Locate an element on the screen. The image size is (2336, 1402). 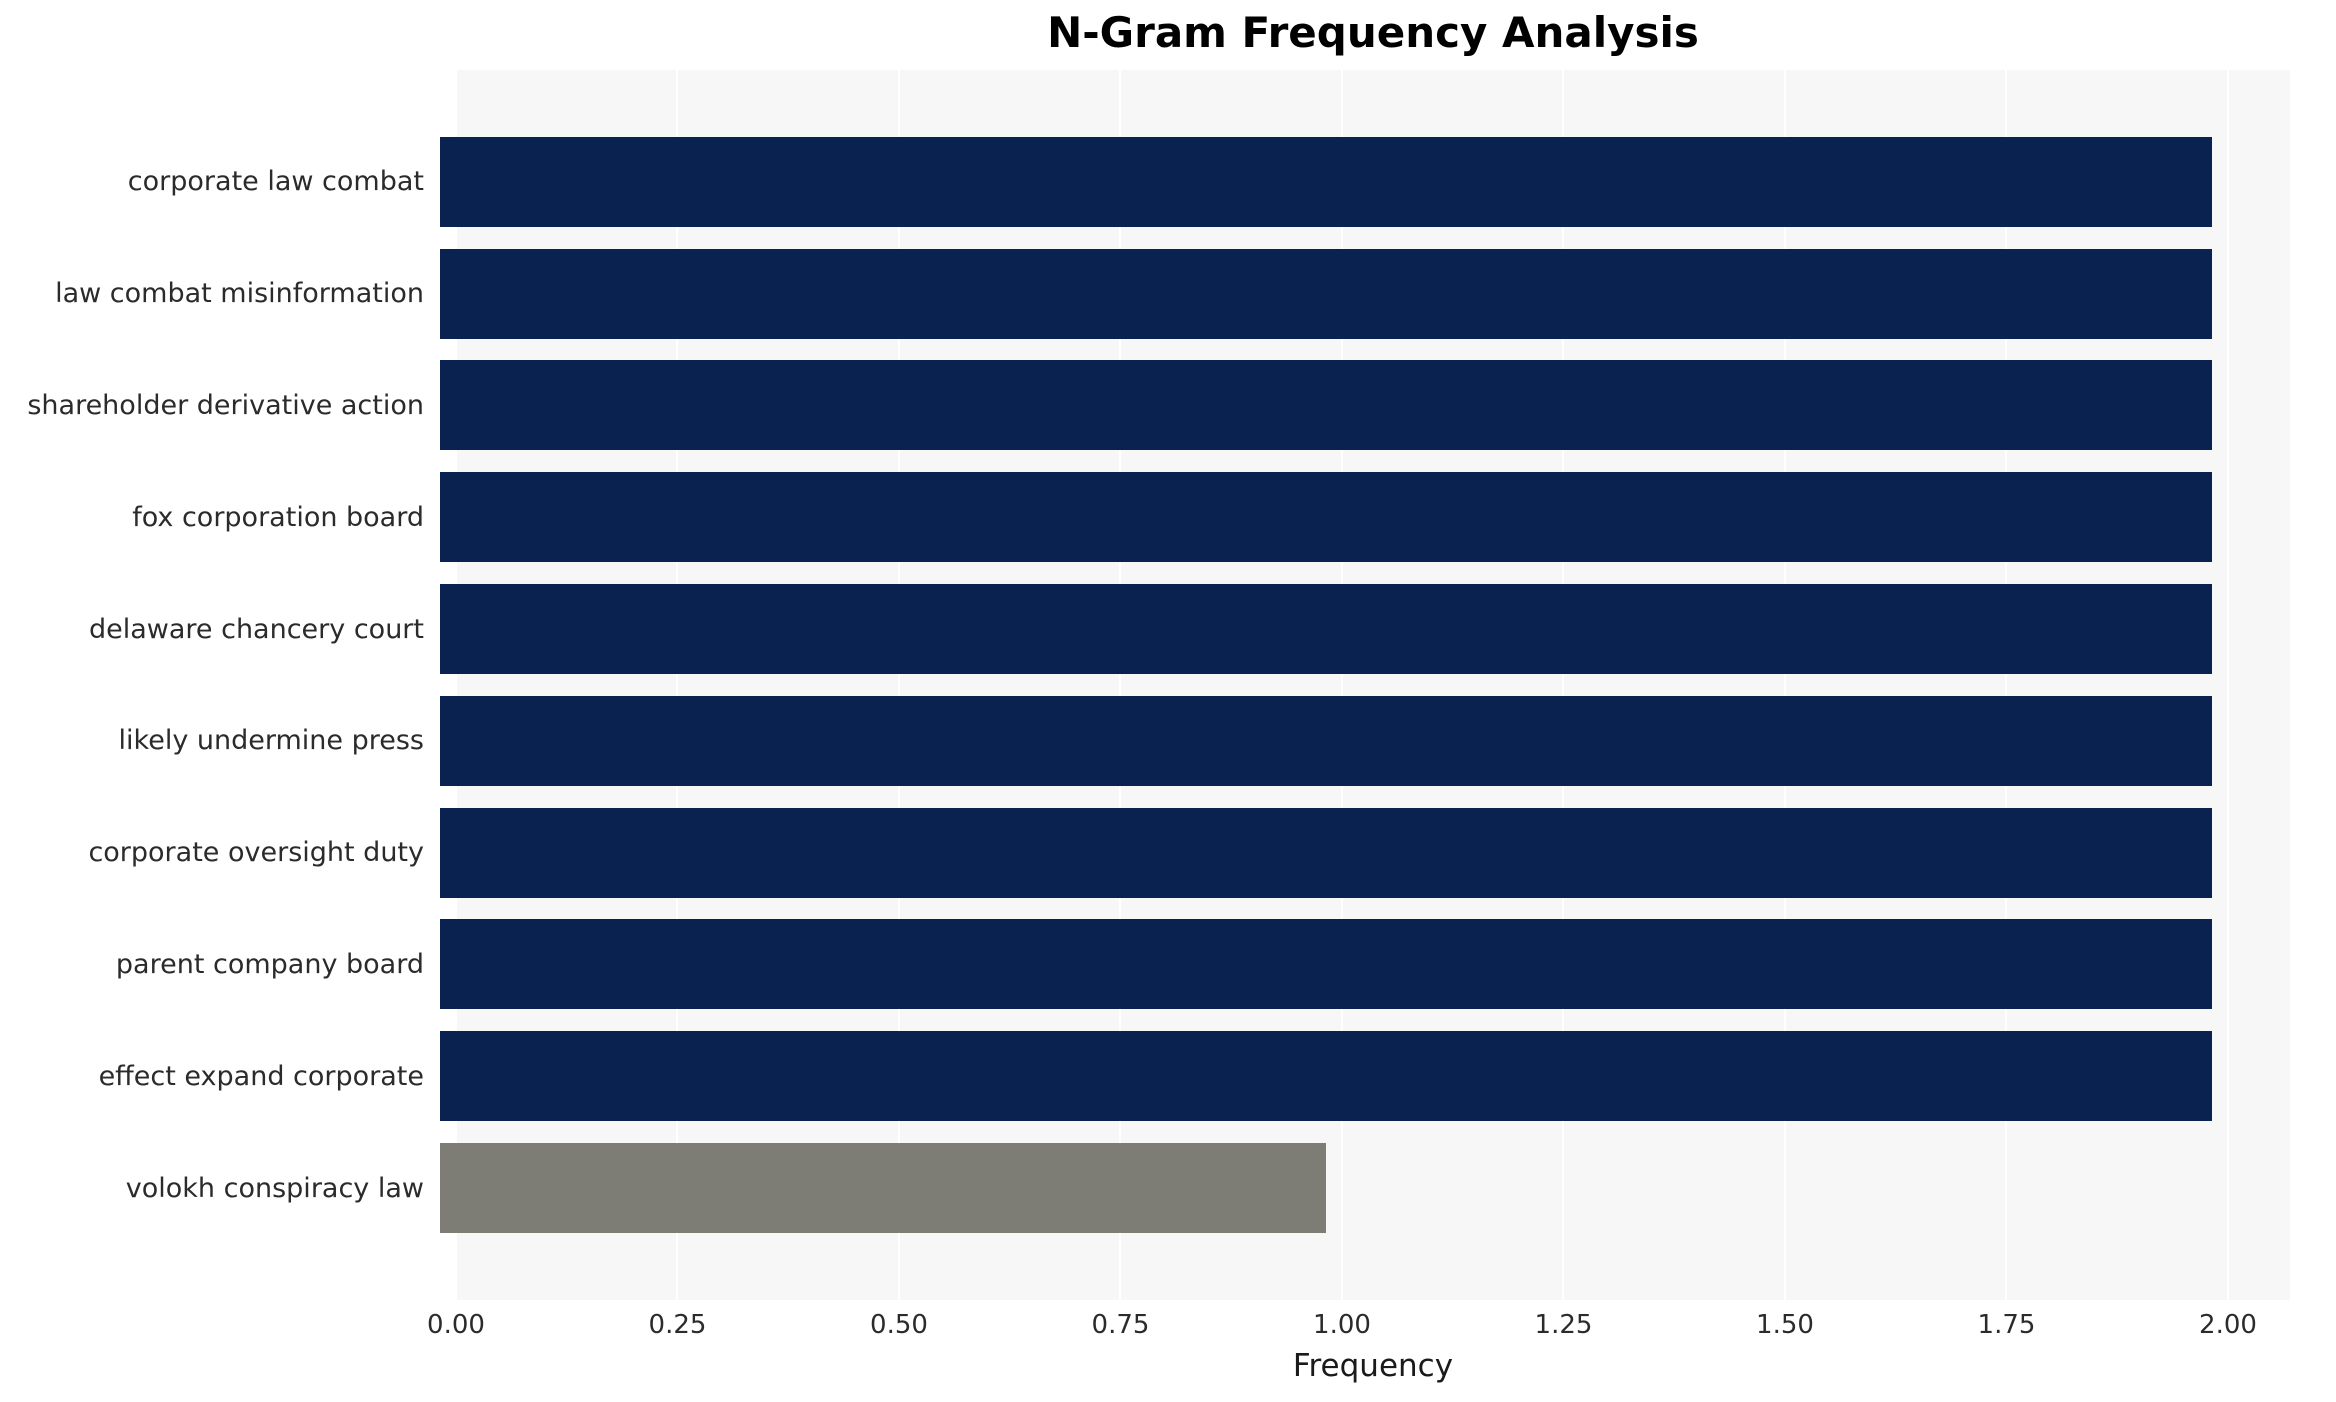
x-tick-label: 0.75 is located at coordinates (1120, 1325).